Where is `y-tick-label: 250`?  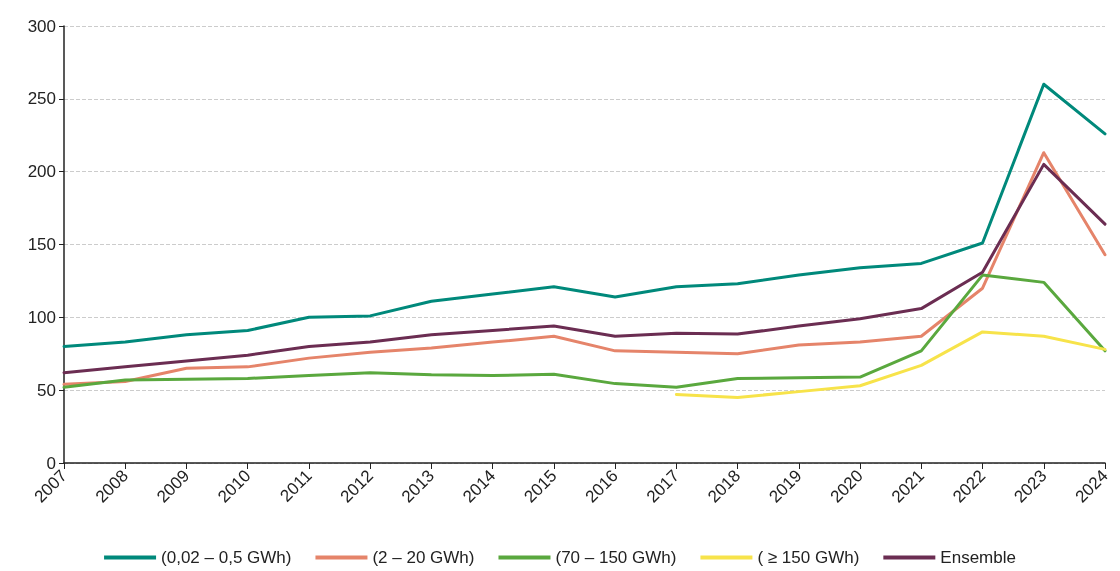
y-tick-label: 250 is located at coordinates (41, 99).